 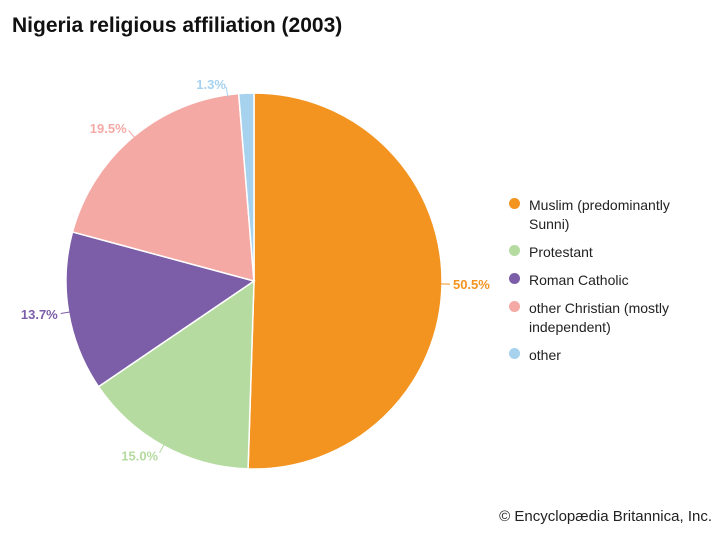 I want to click on data-label: 15.0%, so click(x=139, y=455).